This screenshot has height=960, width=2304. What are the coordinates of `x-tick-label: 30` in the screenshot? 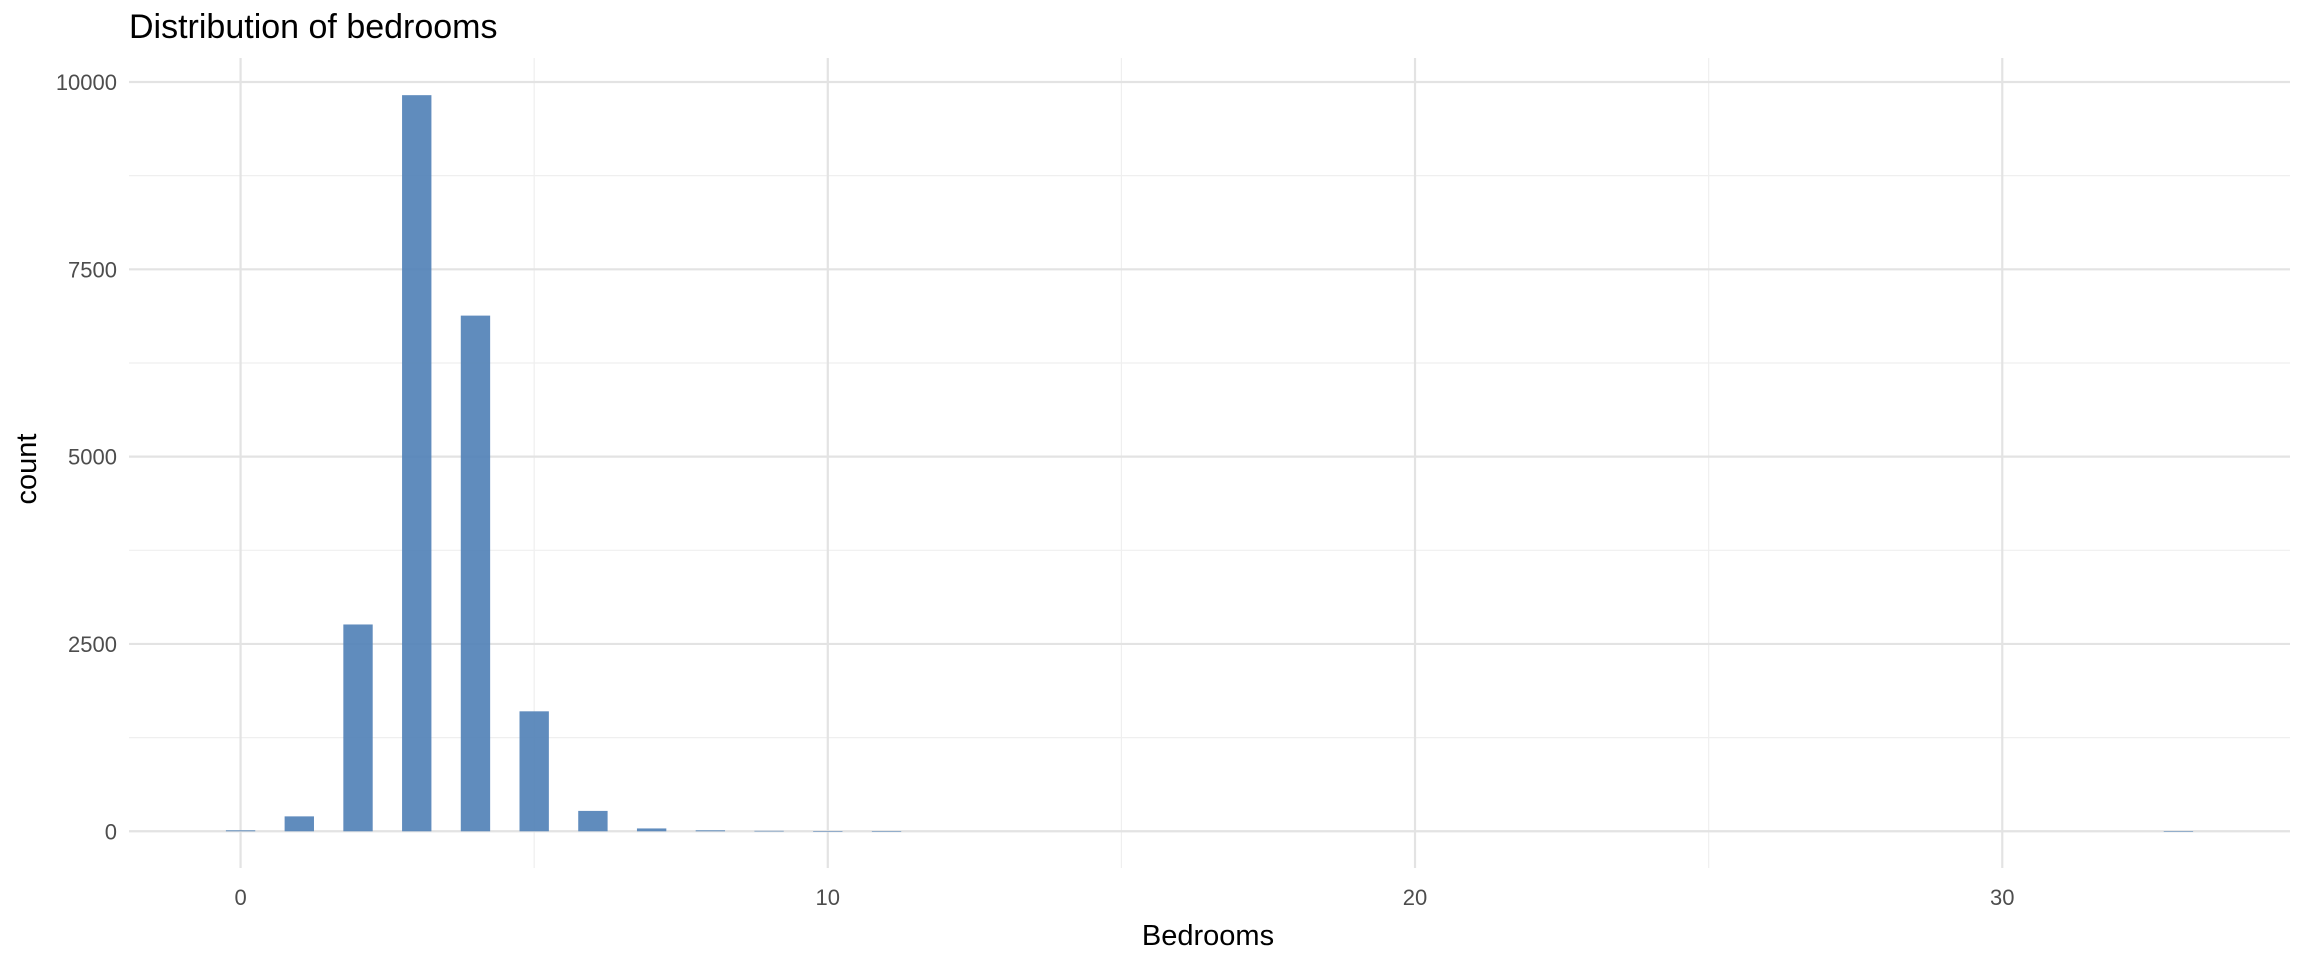 It's located at (2002, 897).